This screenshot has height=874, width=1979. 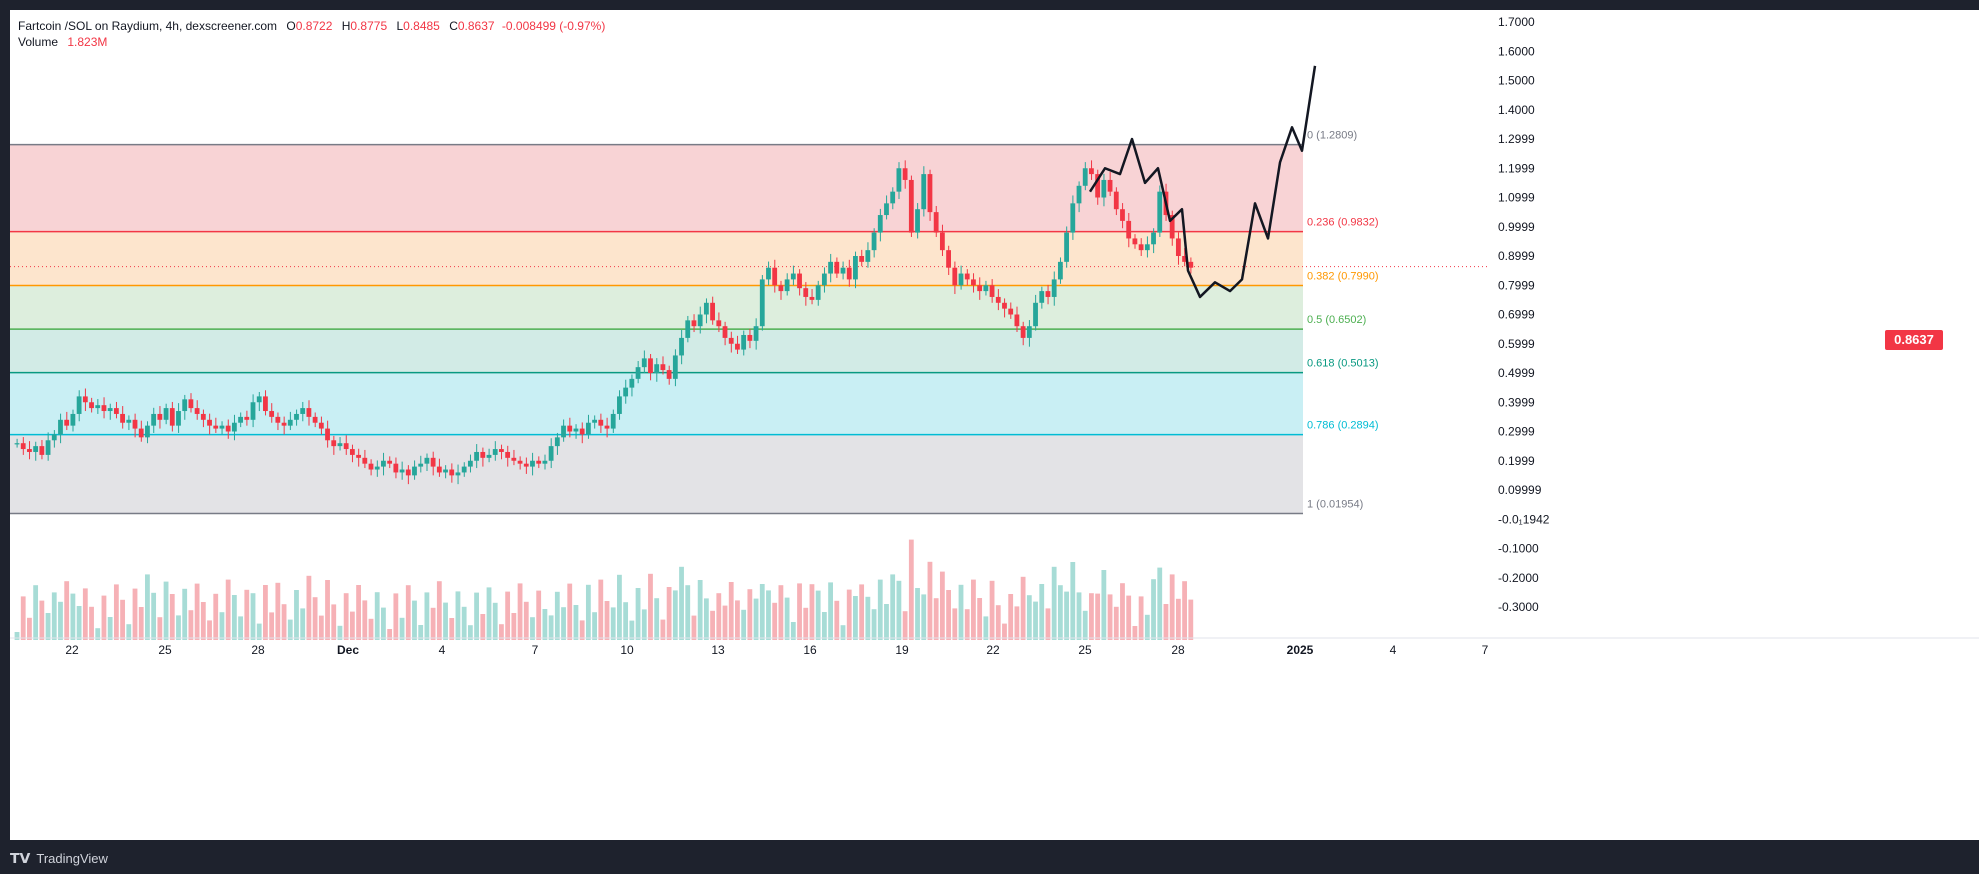 I want to click on fib-level-label: 0.618 (0.5013), so click(x=1343, y=364).